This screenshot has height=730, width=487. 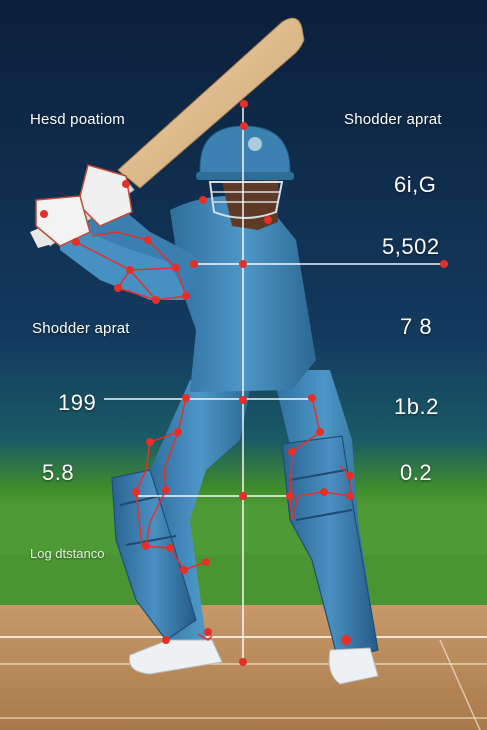 What do you see at coordinates (416, 406) in the screenshot?
I see `value-hip-right: 1b.2` at bounding box center [416, 406].